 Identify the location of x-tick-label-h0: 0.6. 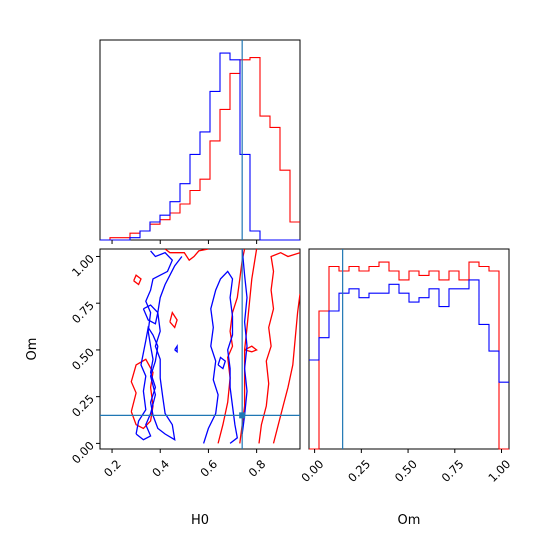
(208, 468).